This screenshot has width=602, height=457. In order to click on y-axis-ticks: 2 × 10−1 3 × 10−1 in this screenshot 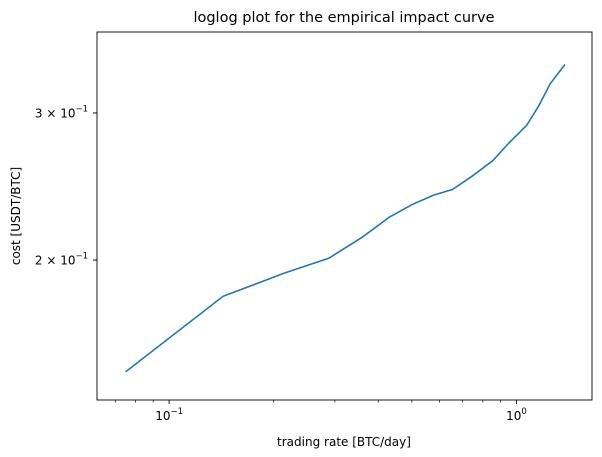, I will do `click(66, 186)`.